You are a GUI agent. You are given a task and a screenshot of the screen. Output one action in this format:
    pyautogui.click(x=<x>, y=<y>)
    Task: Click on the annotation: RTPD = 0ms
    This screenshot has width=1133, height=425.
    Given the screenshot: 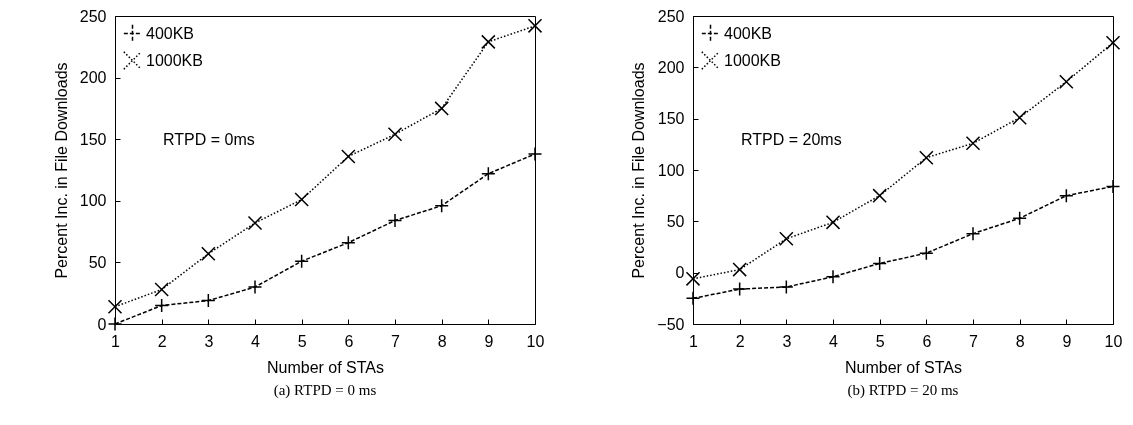 What is the action you would take?
    pyautogui.click(x=209, y=139)
    